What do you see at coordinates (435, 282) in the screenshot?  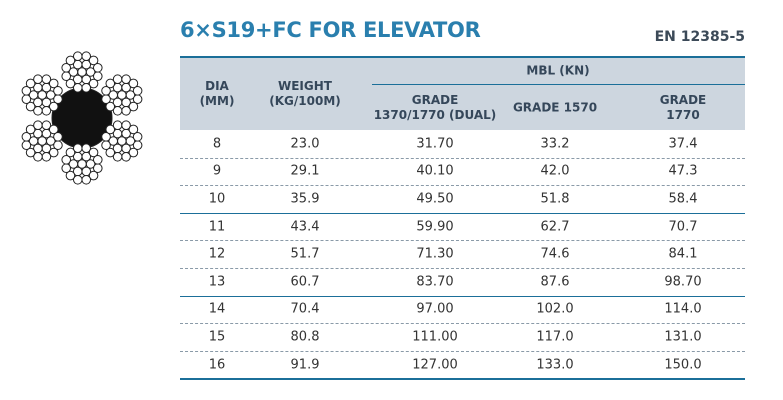 I see `cell: 83.70` at bounding box center [435, 282].